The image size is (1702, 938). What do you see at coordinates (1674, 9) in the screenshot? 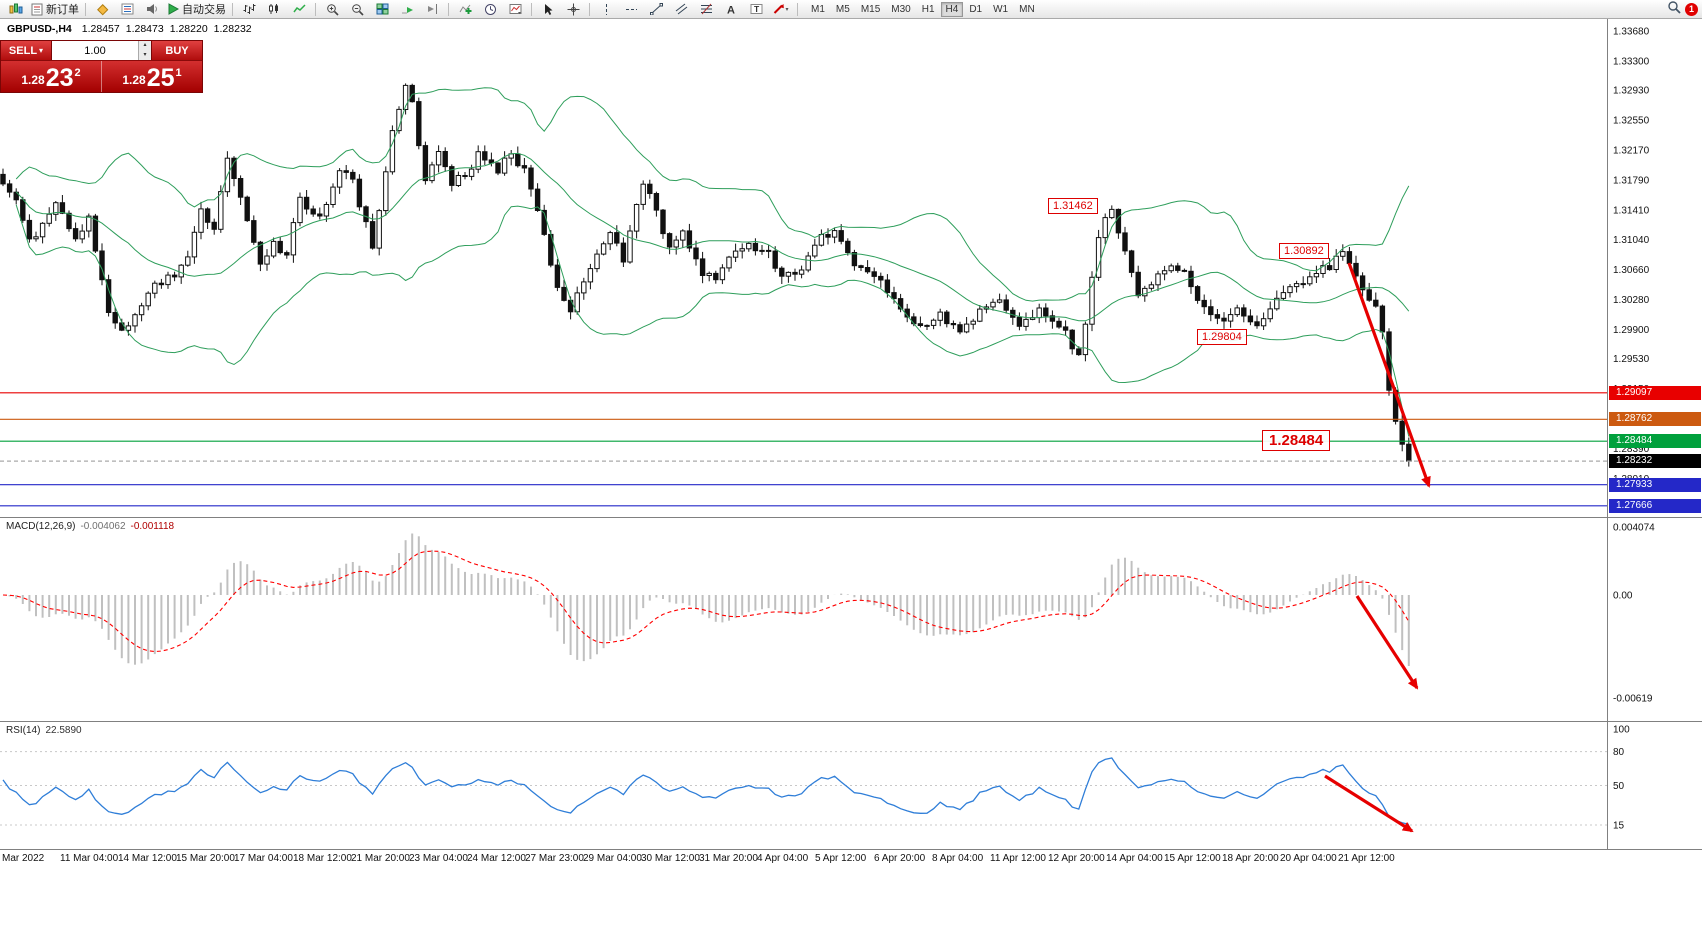
I see `search-button` at bounding box center [1674, 9].